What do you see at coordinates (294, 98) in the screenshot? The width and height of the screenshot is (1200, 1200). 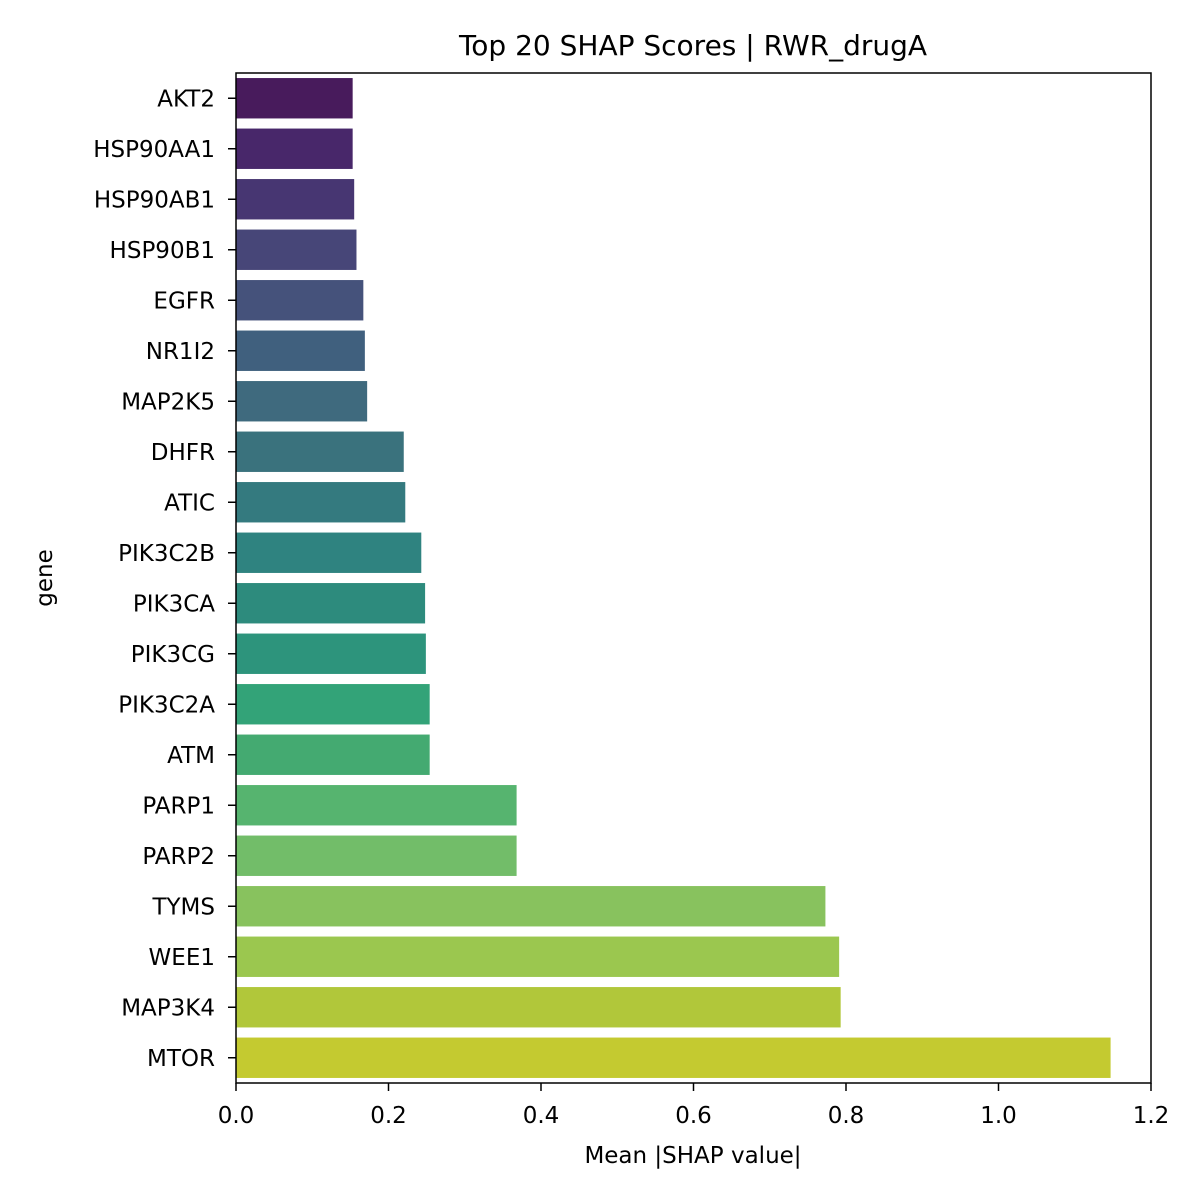 I see `bar-akt2` at bounding box center [294, 98].